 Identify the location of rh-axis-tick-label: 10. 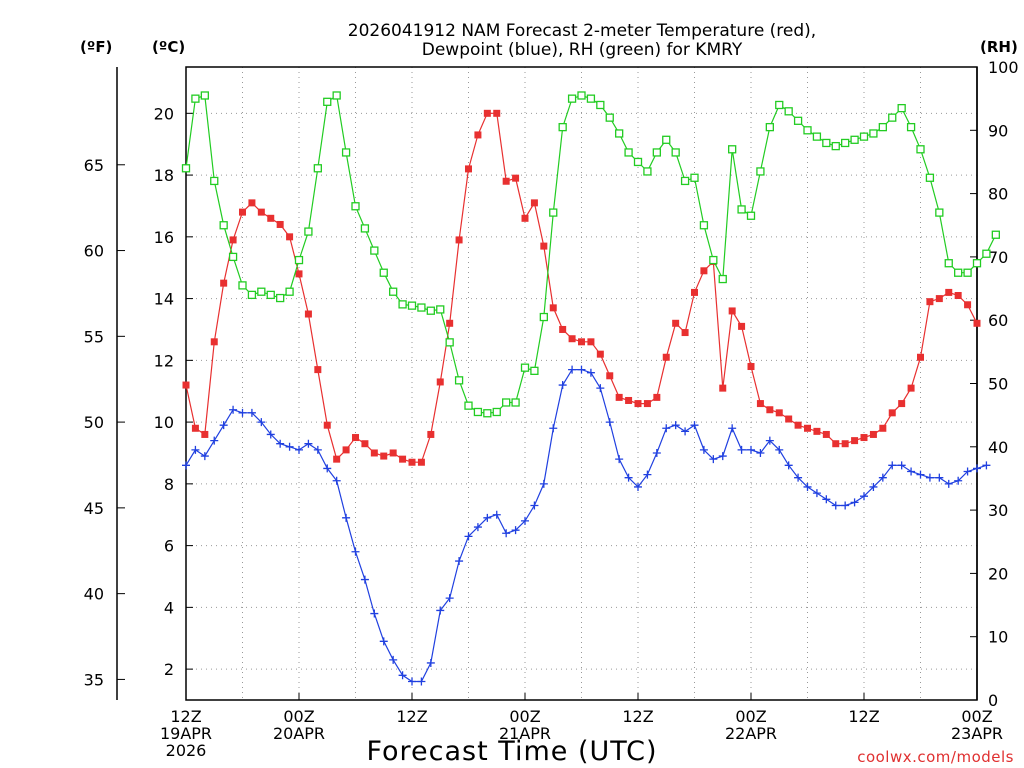
(998, 637).